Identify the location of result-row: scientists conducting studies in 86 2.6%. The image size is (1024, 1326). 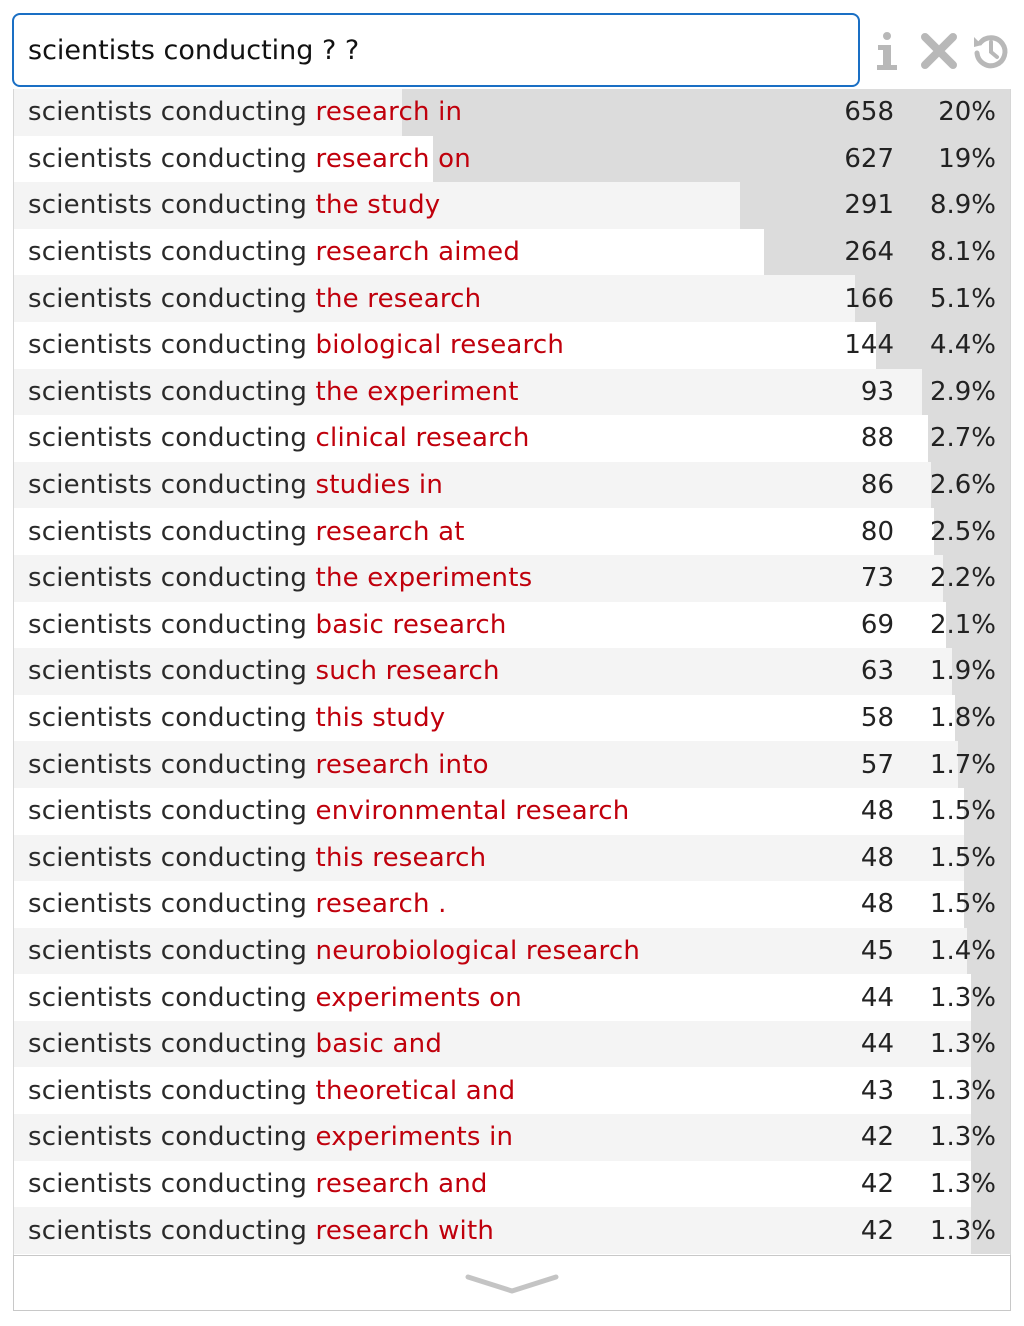
(512, 485).